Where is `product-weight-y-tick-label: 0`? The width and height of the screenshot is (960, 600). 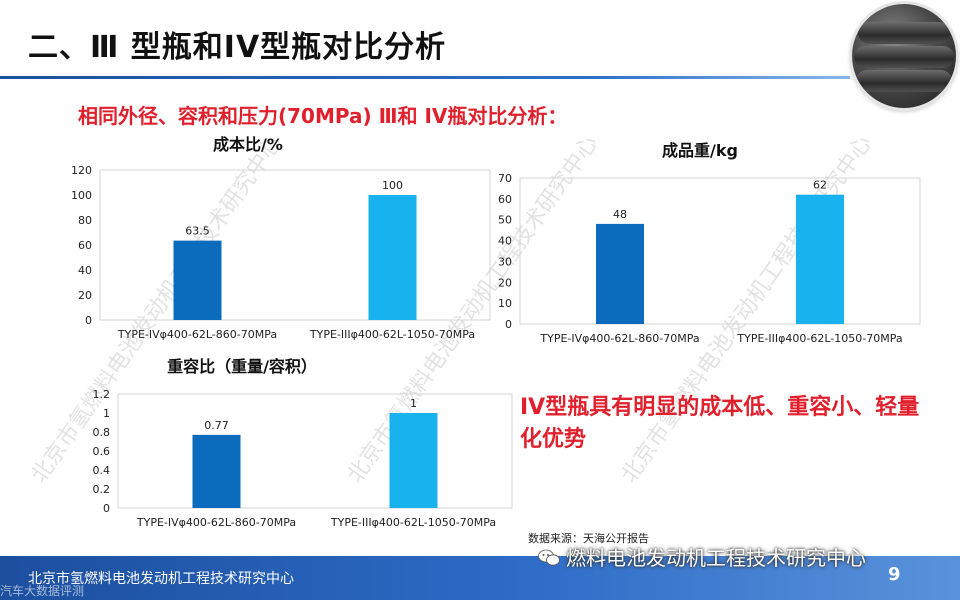 product-weight-y-tick-label: 0 is located at coordinates (508, 324).